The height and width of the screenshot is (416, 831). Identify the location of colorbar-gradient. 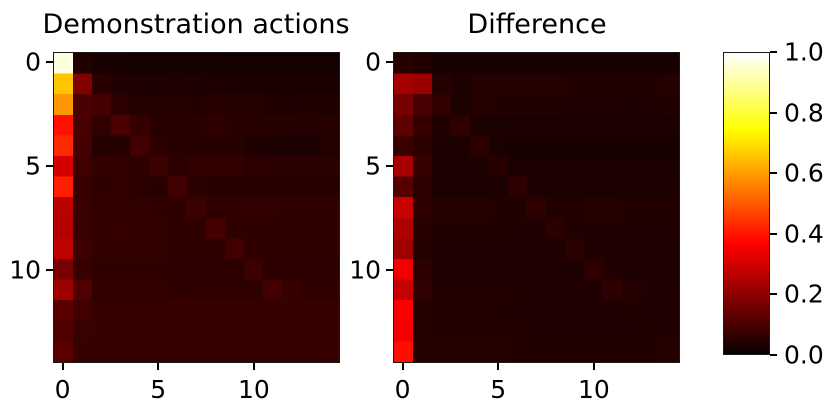
(746, 203).